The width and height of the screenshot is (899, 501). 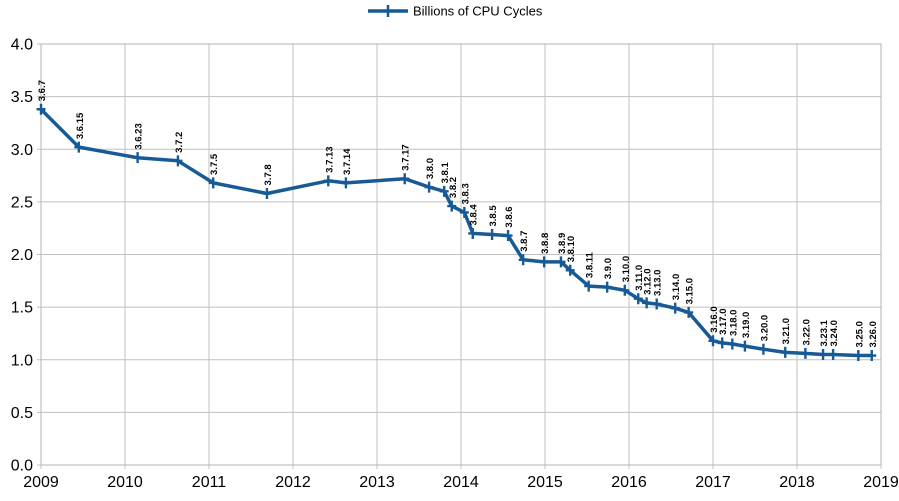 What do you see at coordinates (125, 482) in the screenshot?
I see `x-tick-label: 2010` at bounding box center [125, 482].